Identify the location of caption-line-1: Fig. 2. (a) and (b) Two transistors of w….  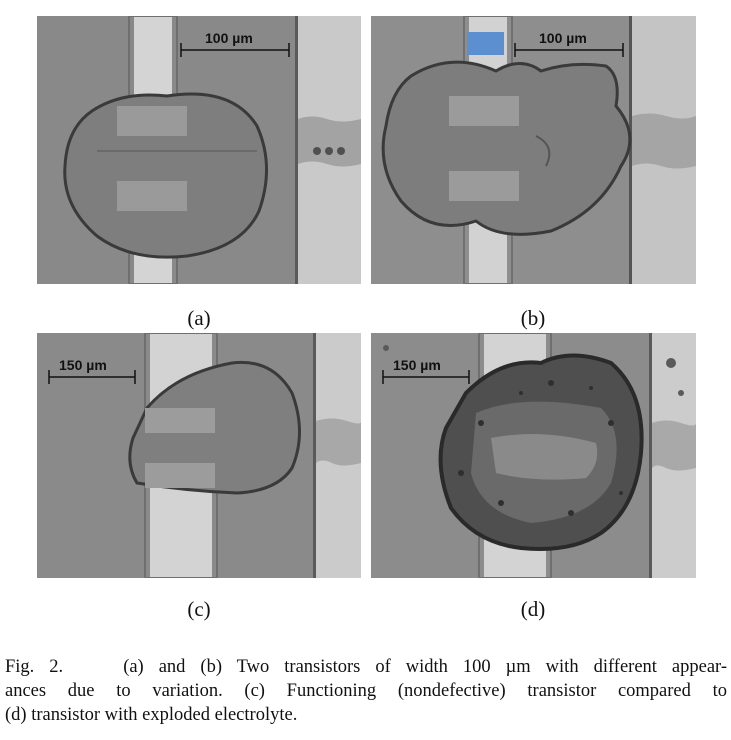
(366, 667).